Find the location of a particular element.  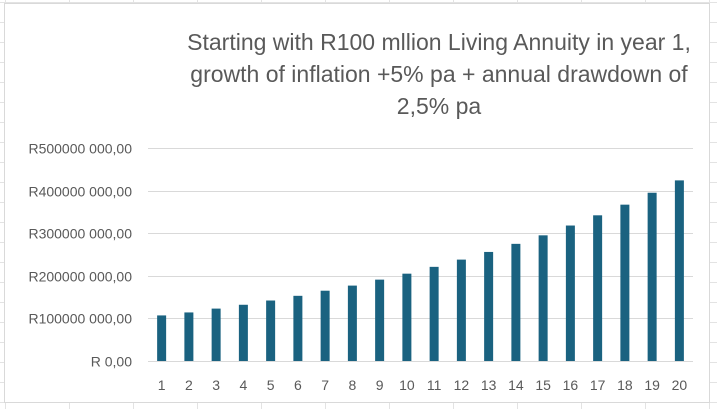

x-tick-label: 3 is located at coordinates (216, 385).